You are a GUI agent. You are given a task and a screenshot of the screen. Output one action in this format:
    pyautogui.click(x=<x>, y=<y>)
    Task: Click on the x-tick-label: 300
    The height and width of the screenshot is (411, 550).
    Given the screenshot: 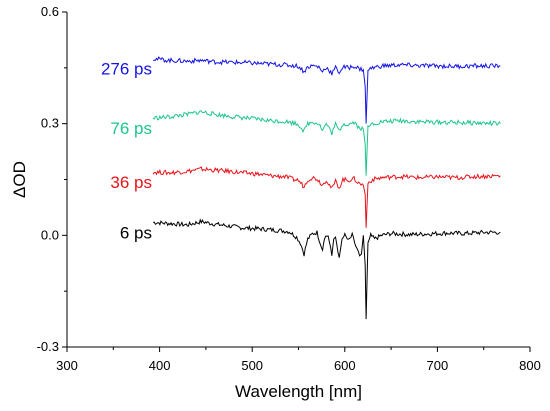 What is the action you would take?
    pyautogui.click(x=67, y=365)
    